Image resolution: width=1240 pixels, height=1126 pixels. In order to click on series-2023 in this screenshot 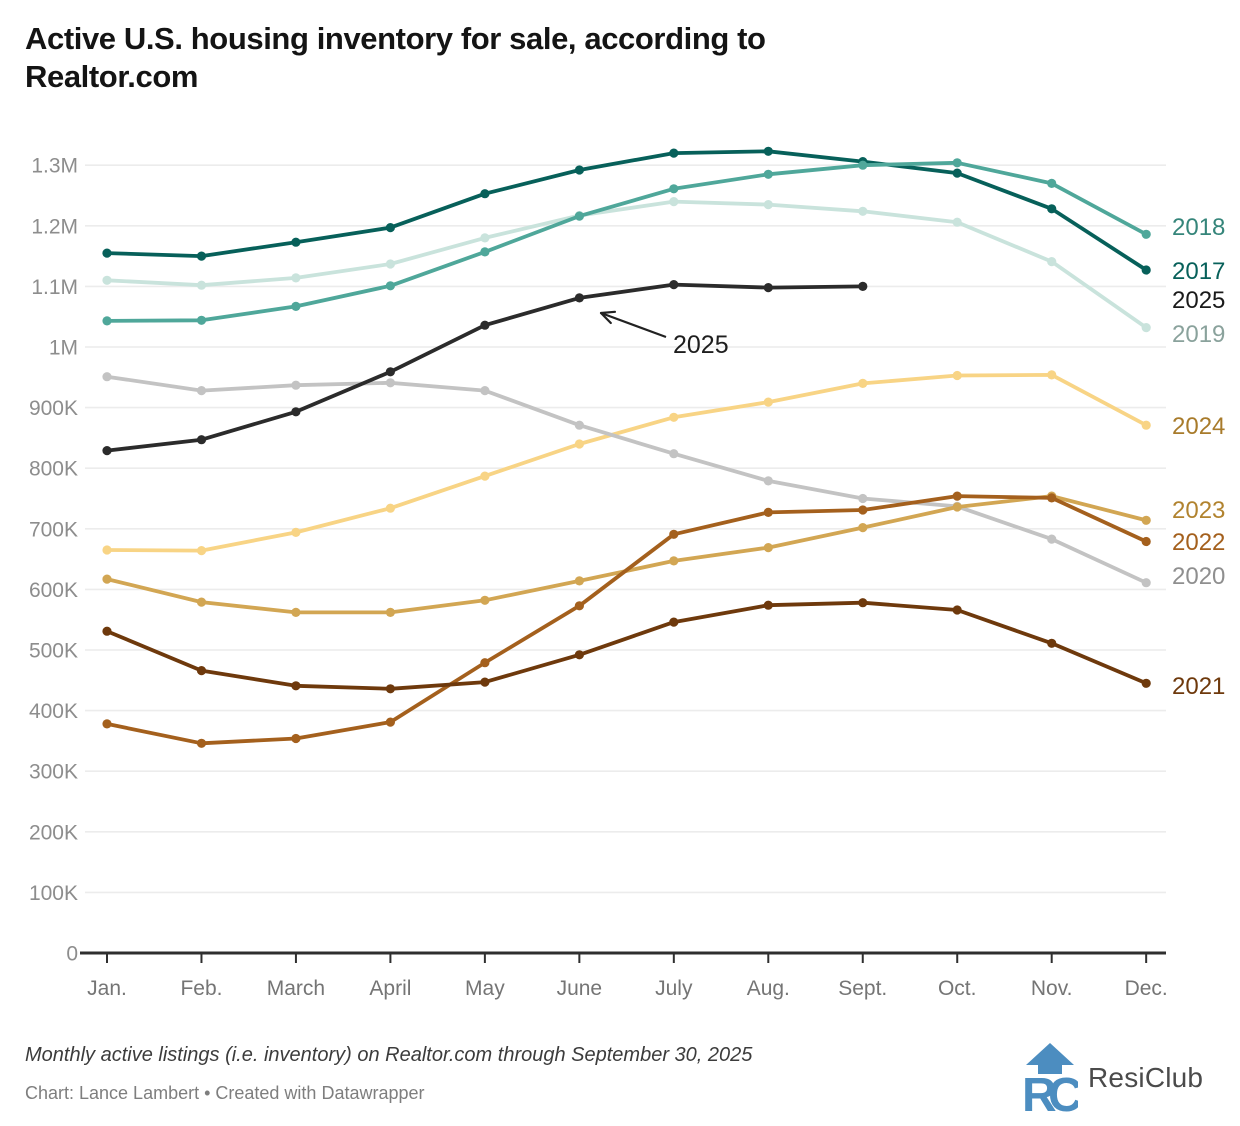, I will do `click(626, 554)`.